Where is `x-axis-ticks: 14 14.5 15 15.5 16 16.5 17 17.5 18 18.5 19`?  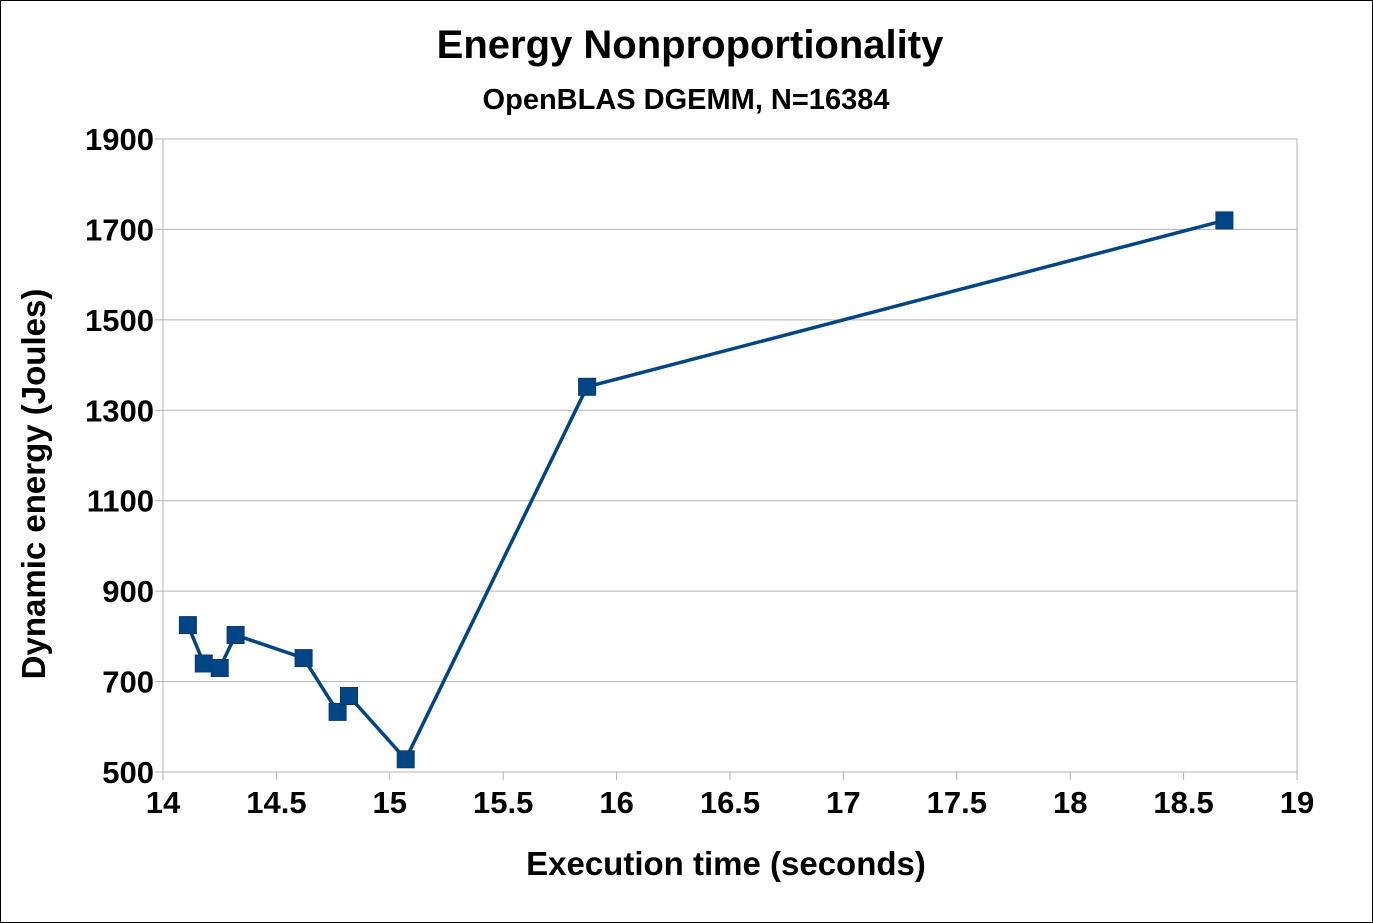 x-axis-ticks: 14 14.5 15 15.5 16 16.5 17 17.5 18 18.5 19 is located at coordinates (730, 796).